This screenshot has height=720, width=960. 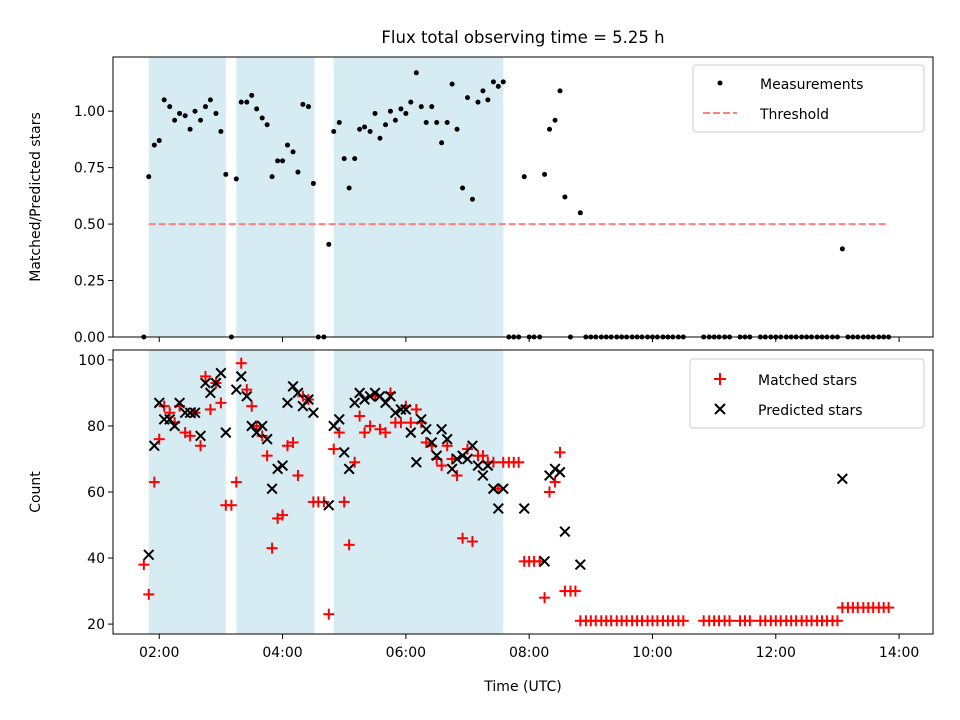 I want to click on top-ytick-label-4: 1.00, so click(x=89, y=112).